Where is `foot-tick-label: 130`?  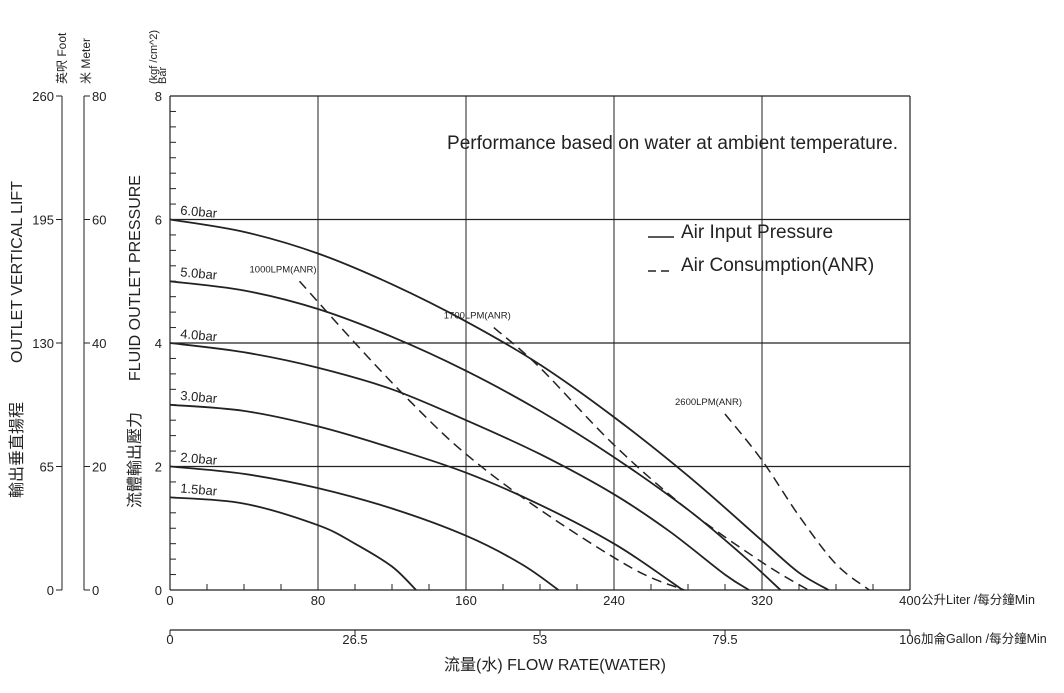 foot-tick-label: 130 is located at coordinates (43, 343).